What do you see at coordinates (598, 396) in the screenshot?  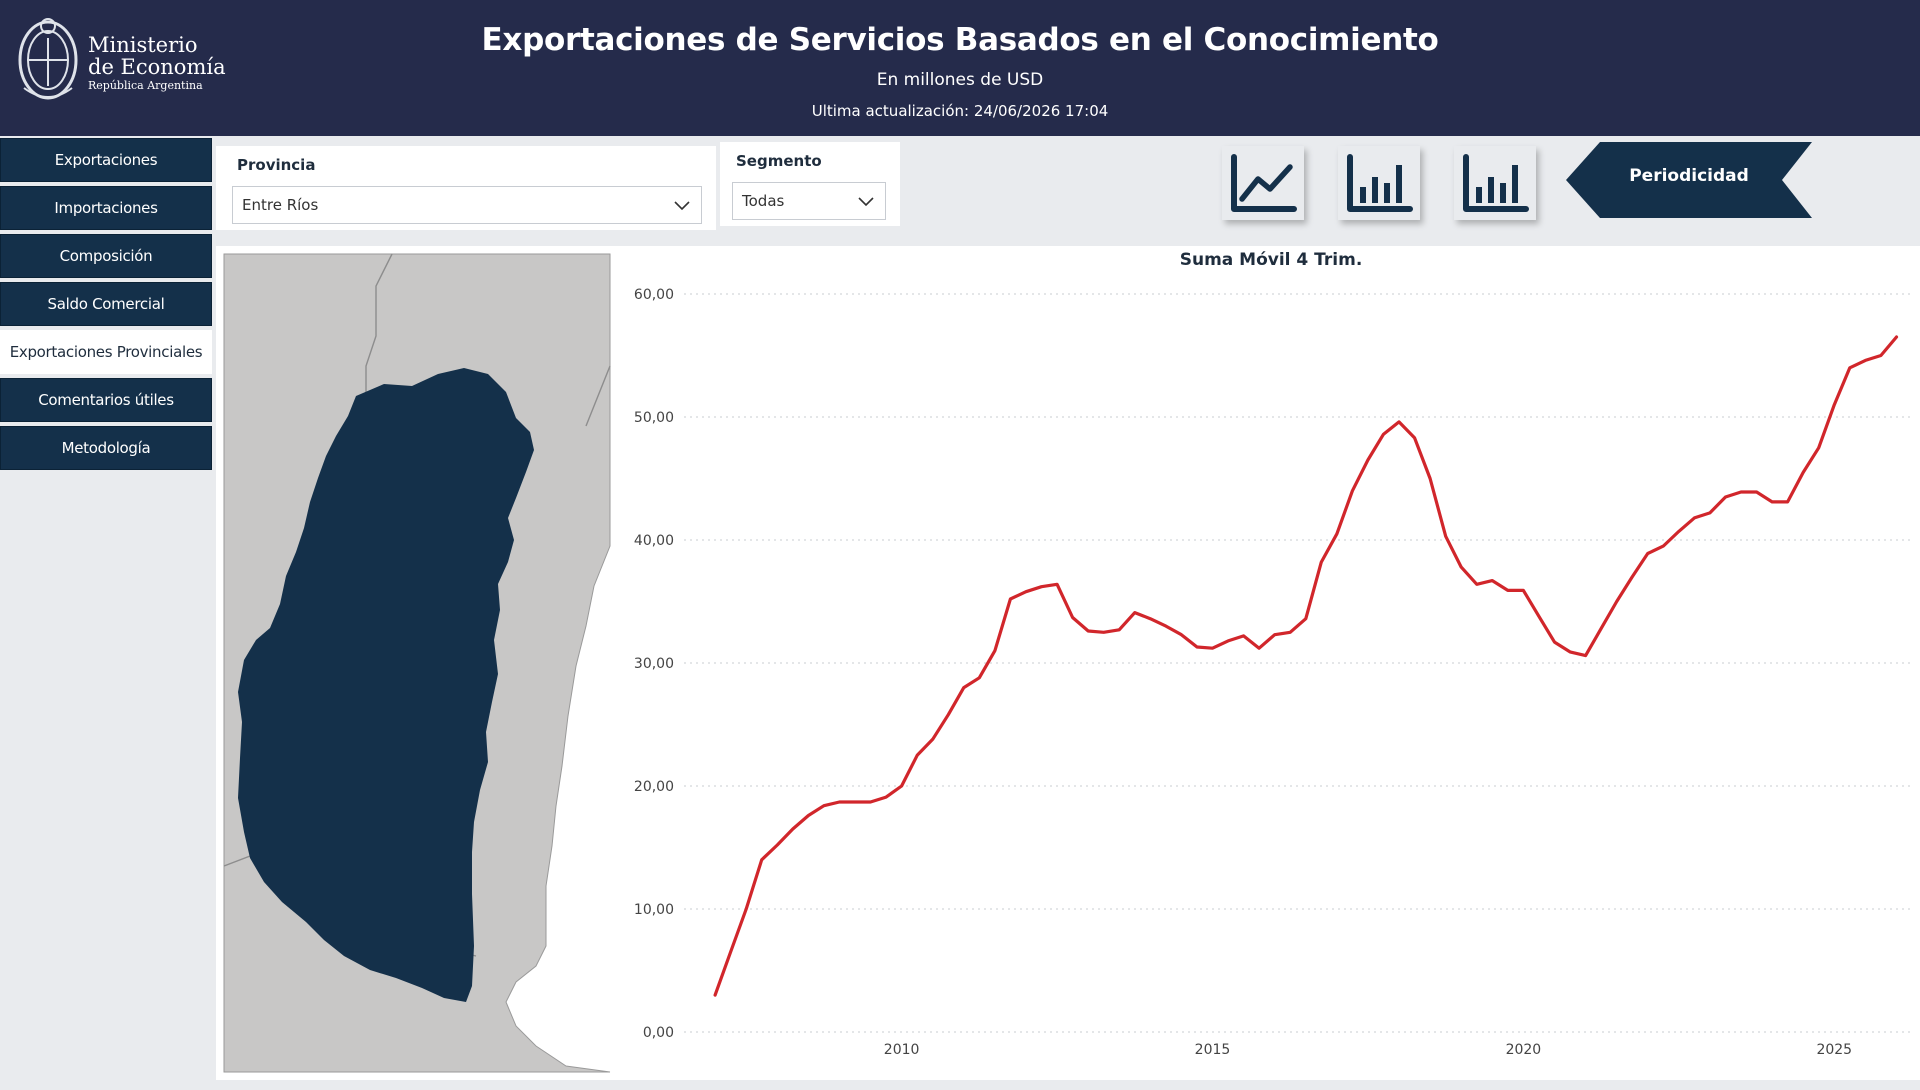 I see `map-border-line` at bounding box center [598, 396].